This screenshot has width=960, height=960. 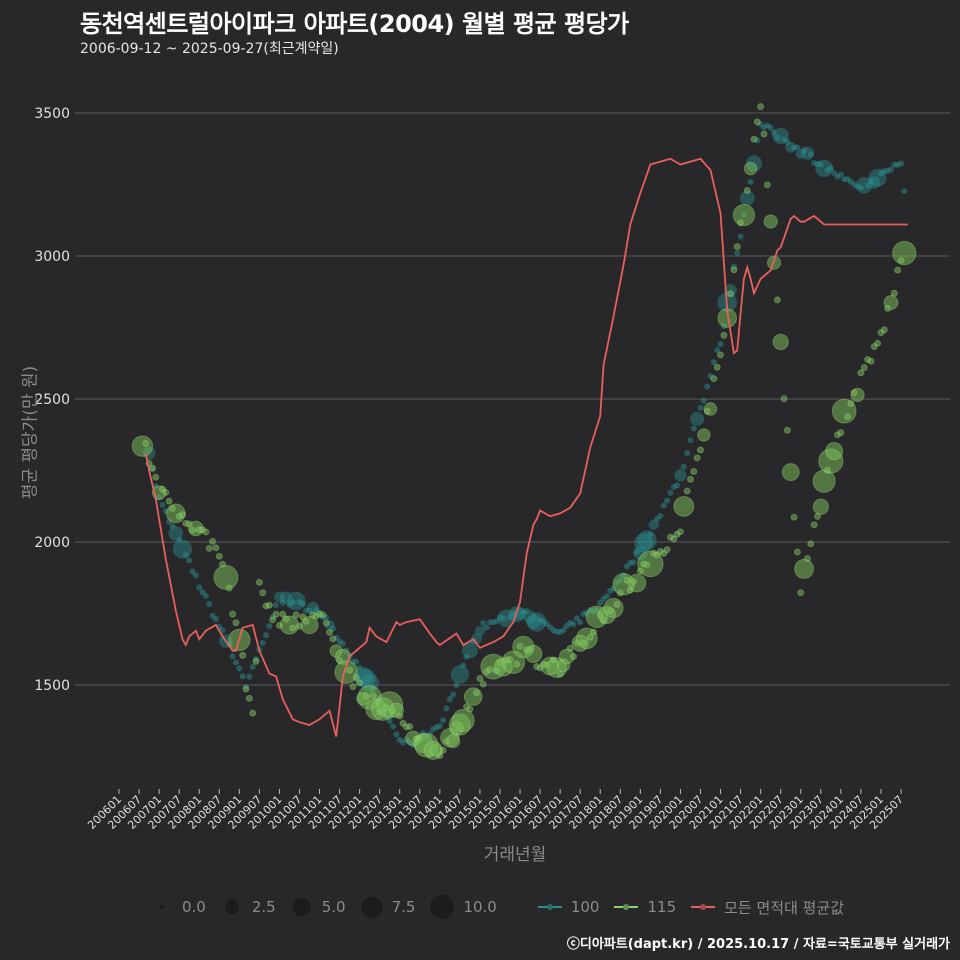 What do you see at coordinates (209, 49) in the screenshot?
I see `chart-subtitle: 2006-09-12 ~ 2025-09-27(최근계약일)` at bounding box center [209, 49].